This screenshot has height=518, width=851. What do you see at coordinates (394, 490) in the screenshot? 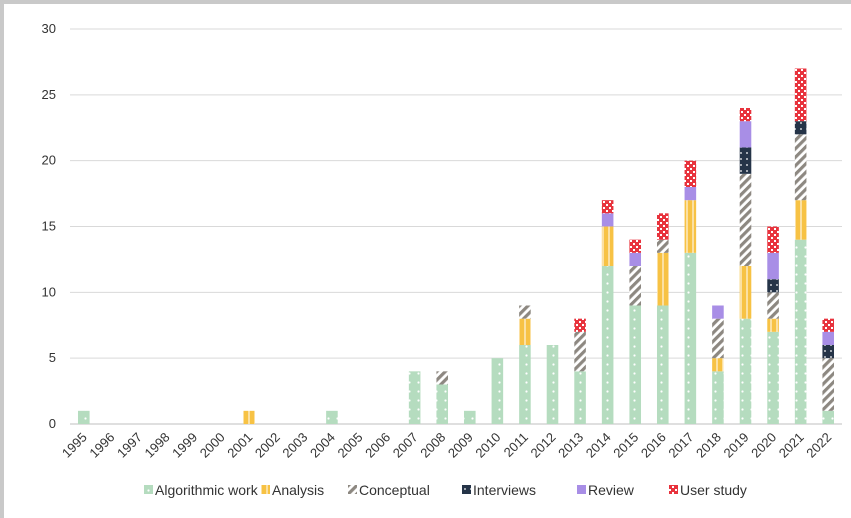
I see `legend-label: Conceptual` at bounding box center [394, 490].